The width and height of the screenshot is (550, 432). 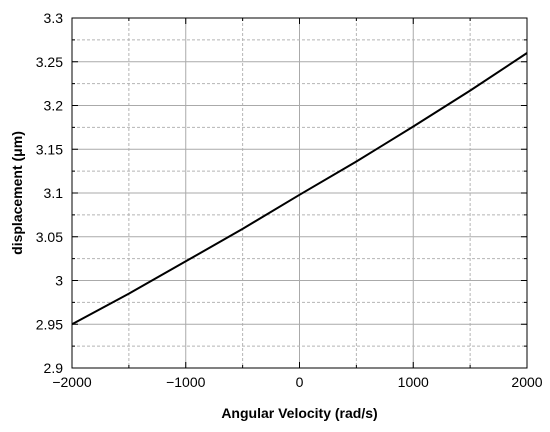 I want to click on x-tick-label: 1000, so click(x=413, y=382).